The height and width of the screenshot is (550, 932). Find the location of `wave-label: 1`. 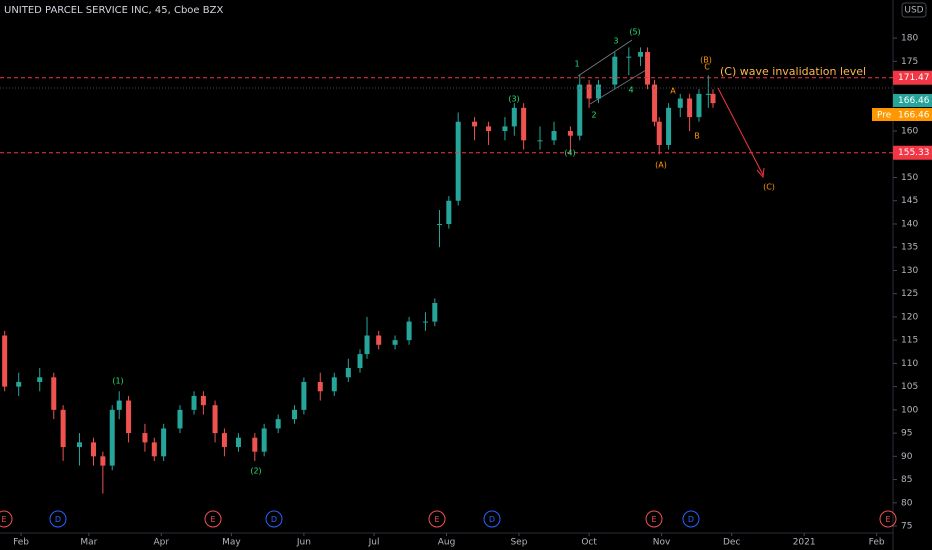

wave-label: 1 is located at coordinates (576, 64).